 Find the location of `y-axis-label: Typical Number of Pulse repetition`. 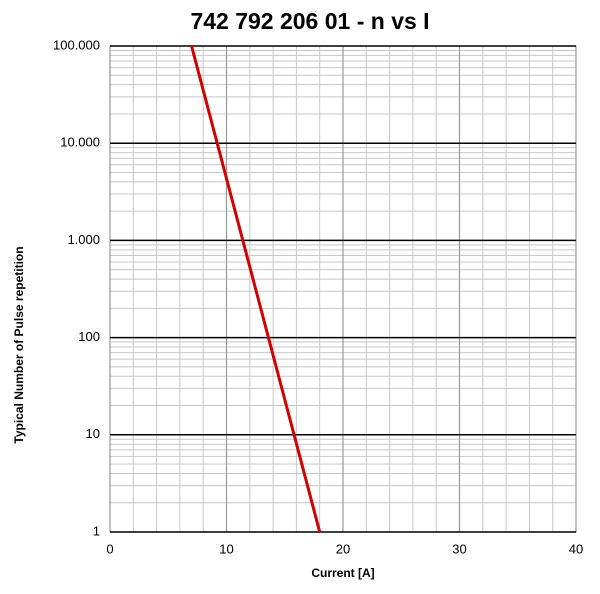

y-axis-label: Typical Number of Pulse repetition is located at coordinates (19, 344).